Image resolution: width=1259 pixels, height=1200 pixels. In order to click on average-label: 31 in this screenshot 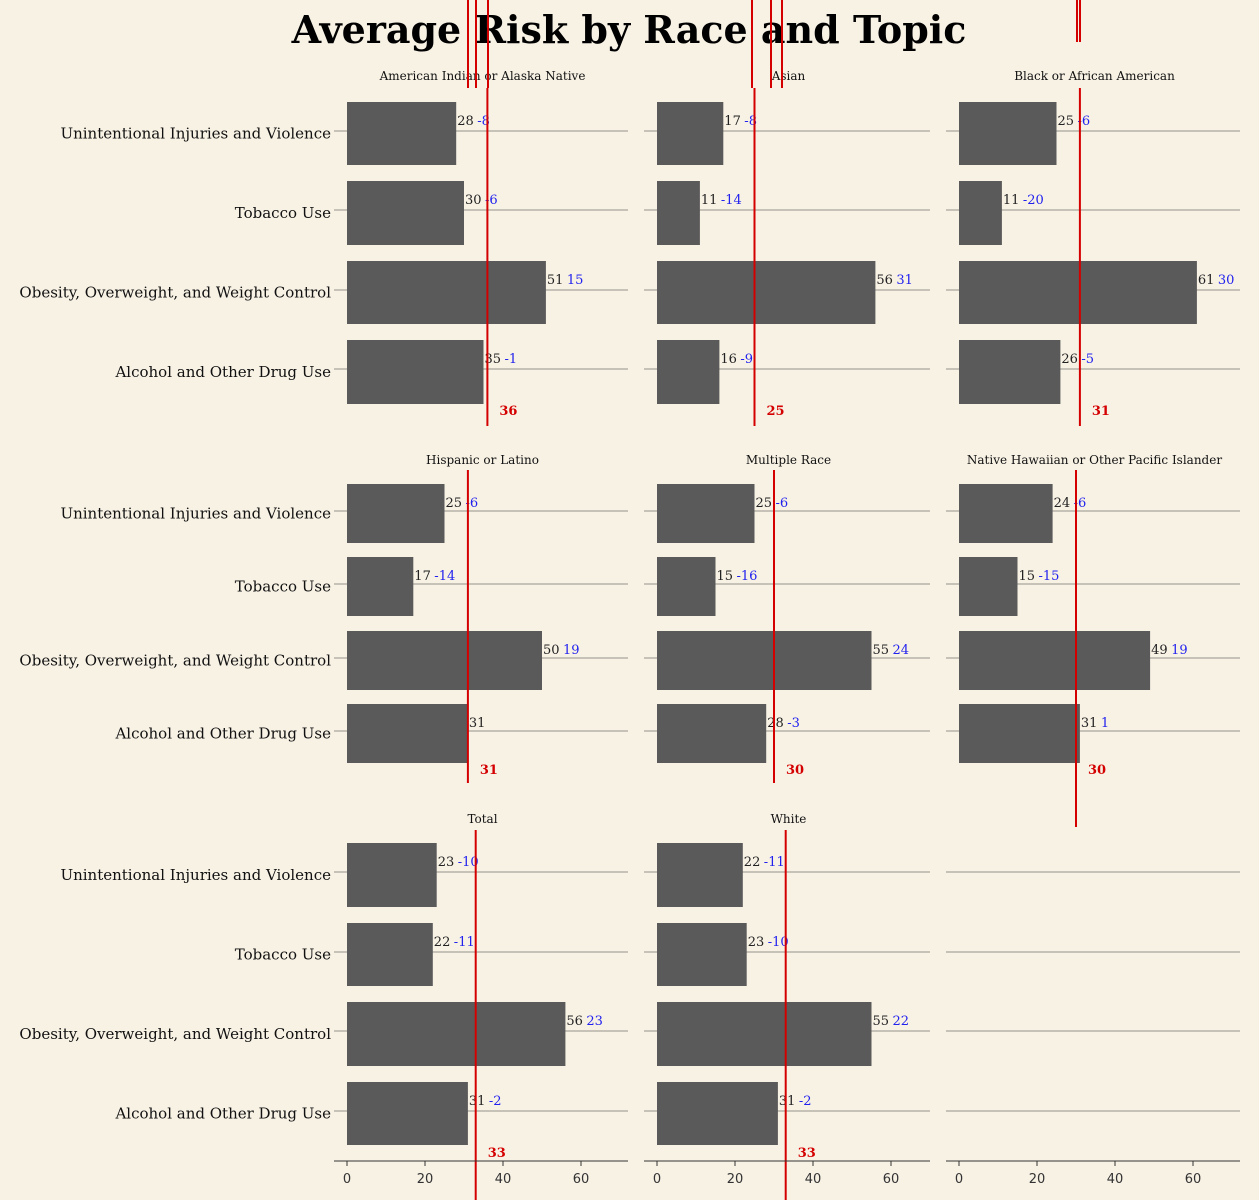, I will do `click(489, 770)`.